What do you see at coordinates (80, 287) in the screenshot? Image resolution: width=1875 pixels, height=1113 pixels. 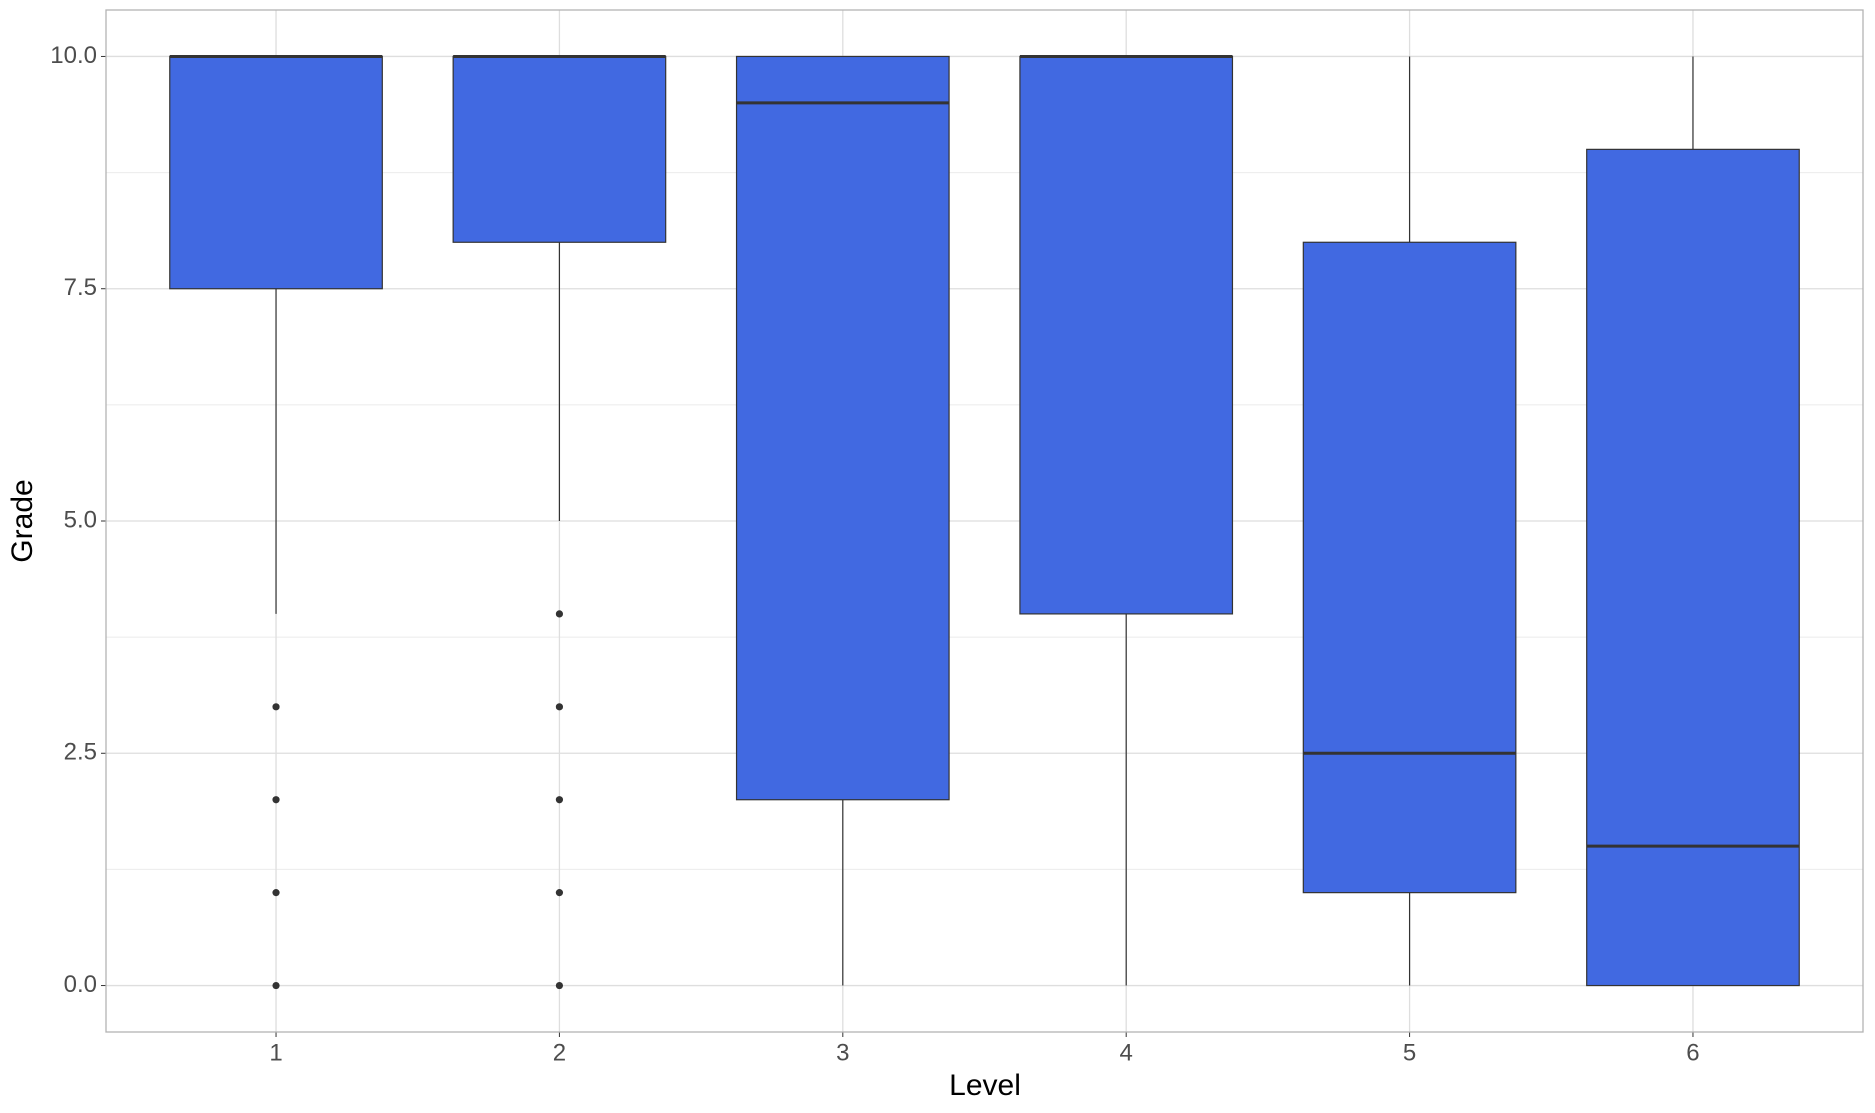 I see `y-tick-label: 7.5` at bounding box center [80, 287].